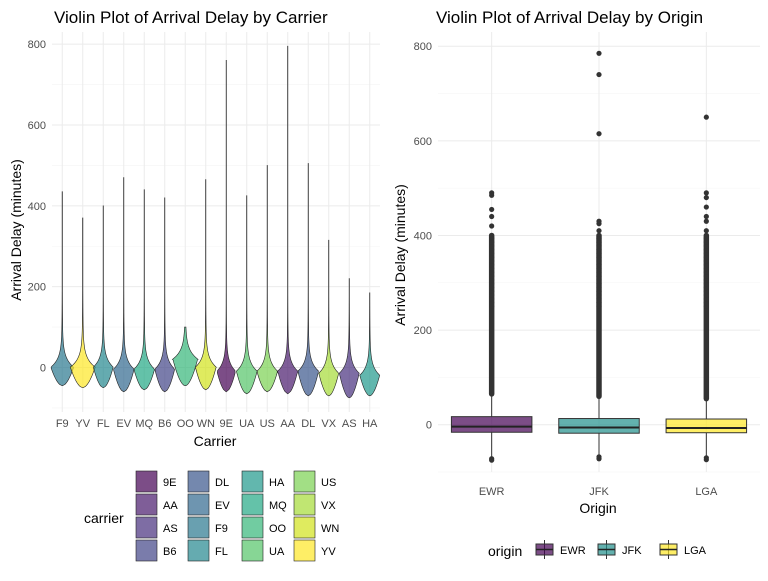 This screenshot has height=581, width=768. Describe the element at coordinates (328, 483) in the screenshot. I see `legend-label-us: US` at that location.